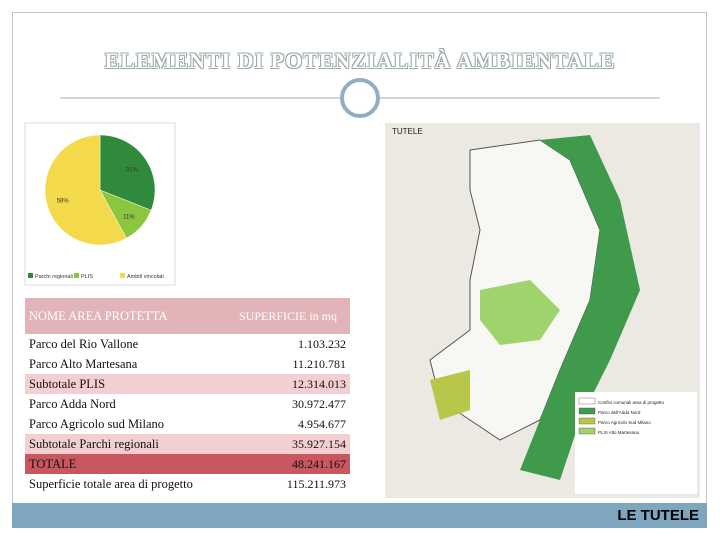  What do you see at coordinates (87, 277) in the screenshot?
I see `legend-label: PLIS` at bounding box center [87, 277].